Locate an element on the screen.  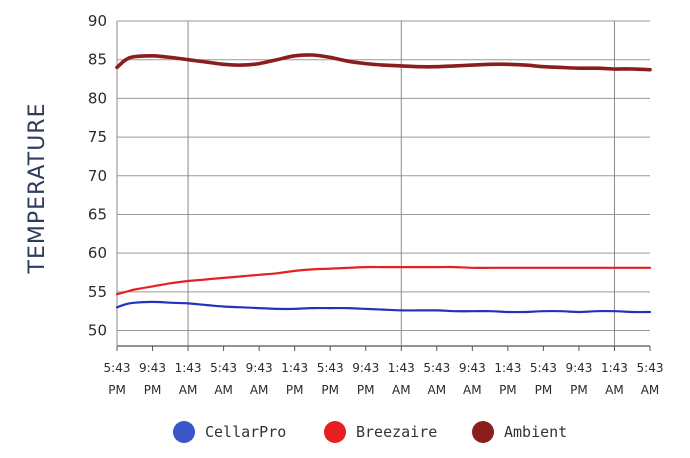
y-tick-label: 85 is located at coordinates (97, 60).